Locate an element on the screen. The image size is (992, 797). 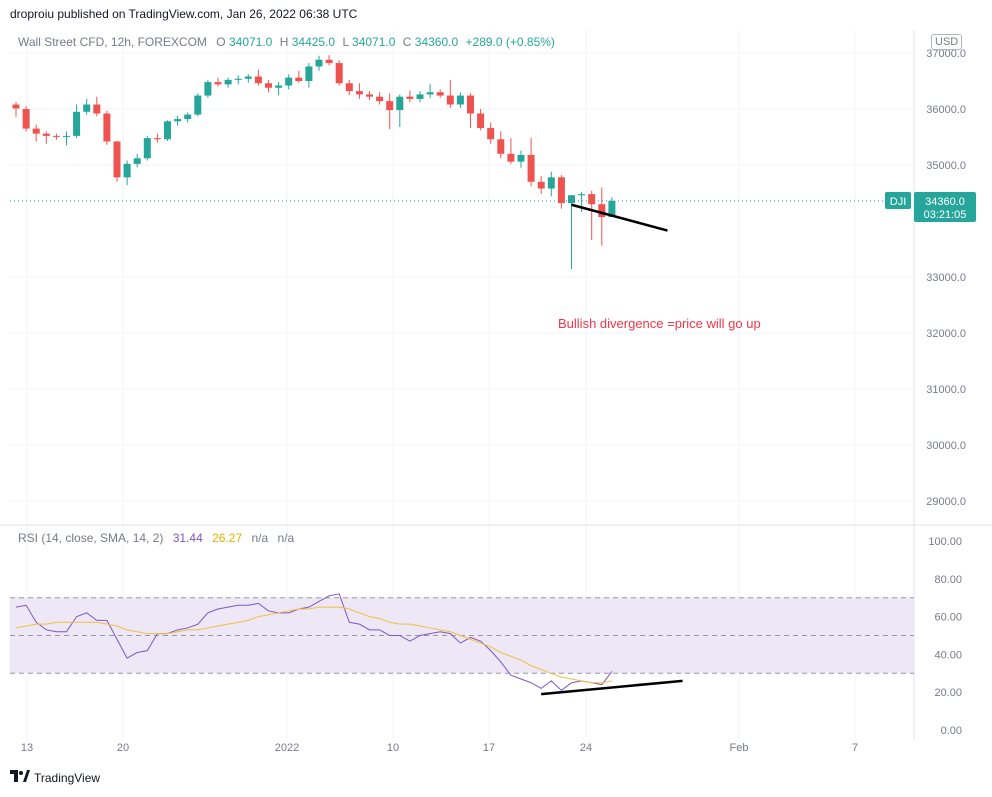
legend-high-label: H is located at coordinates (284, 42).